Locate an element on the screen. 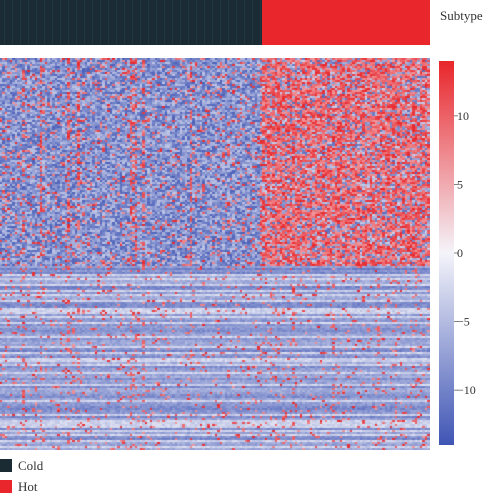 The image size is (489, 500). legend-swatch-cold is located at coordinates (6, 465).